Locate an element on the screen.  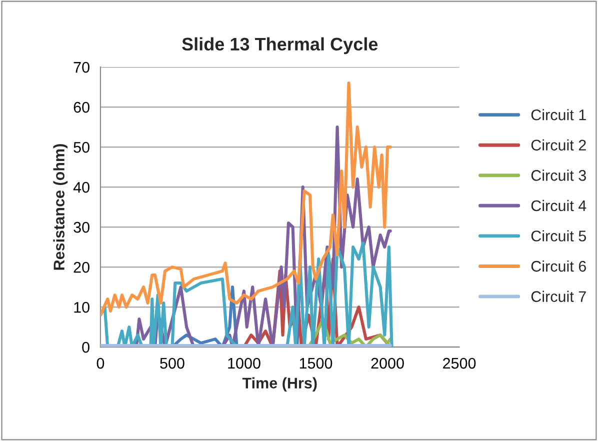
x-tick-label: 1000 is located at coordinates (244, 363).